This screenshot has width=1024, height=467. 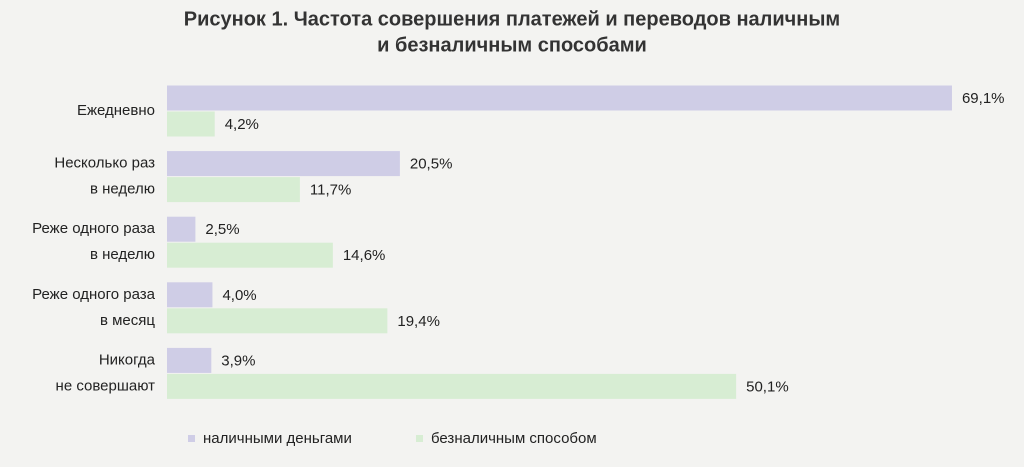 I want to click on data-label: 2,5%, so click(x=222, y=229).